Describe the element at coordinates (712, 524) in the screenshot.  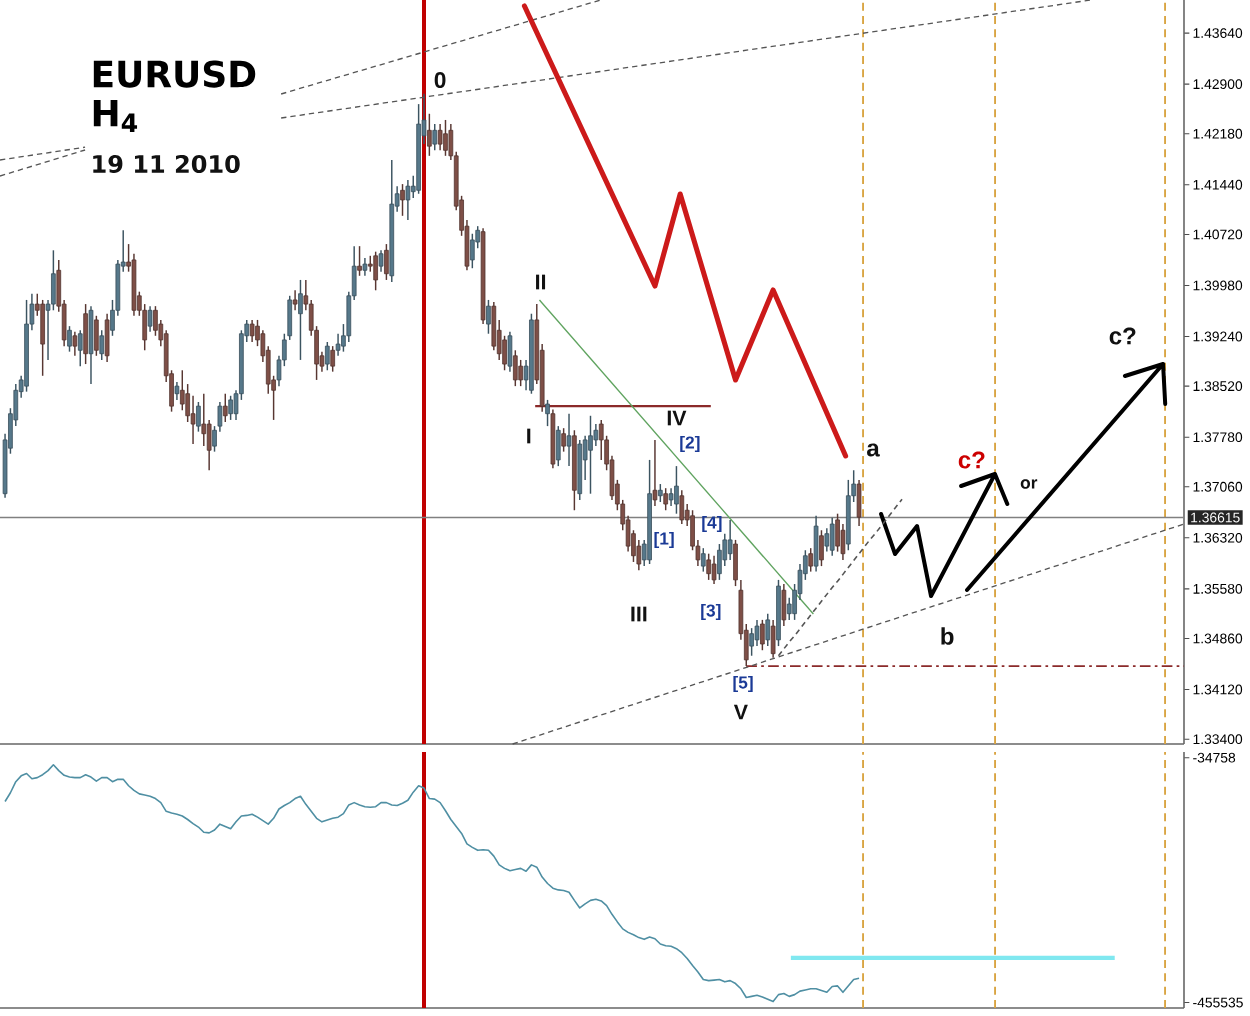
I see `annotation: [4]` at that location.